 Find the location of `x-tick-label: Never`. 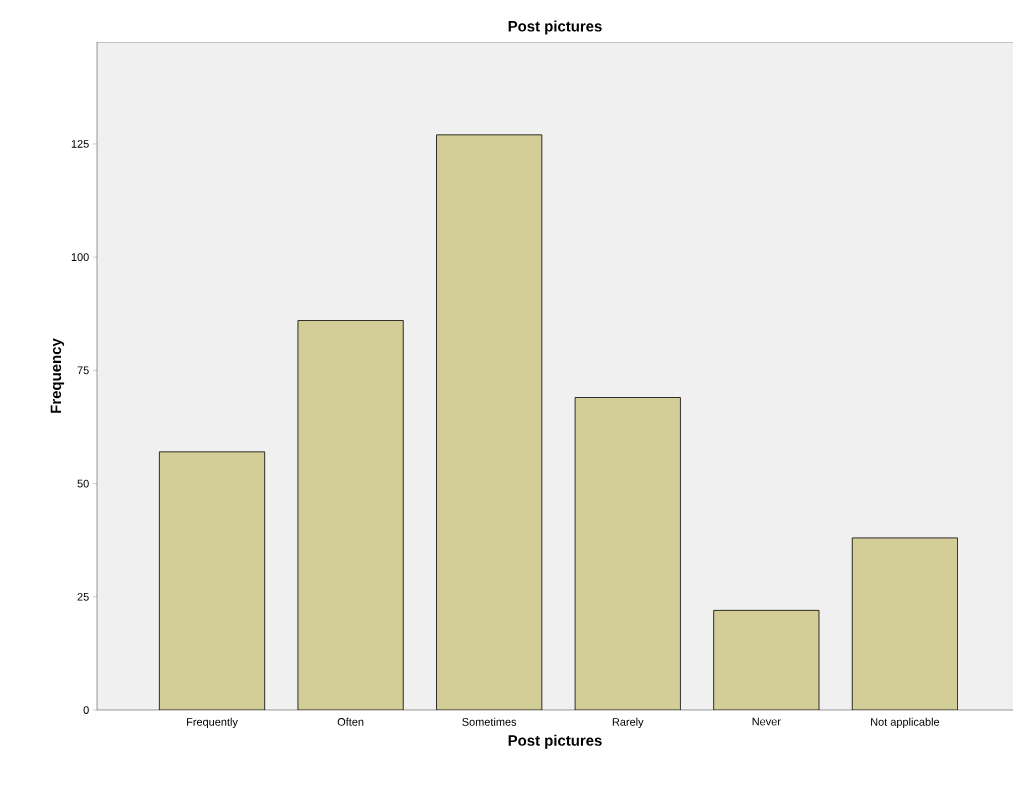

x-tick-label: Never is located at coordinates (766, 721).